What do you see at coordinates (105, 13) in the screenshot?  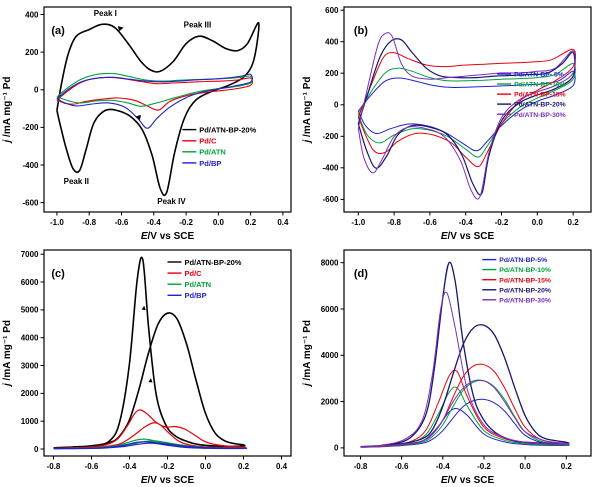 I see `annotation-peak-i: Peak I` at bounding box center [105, 13].